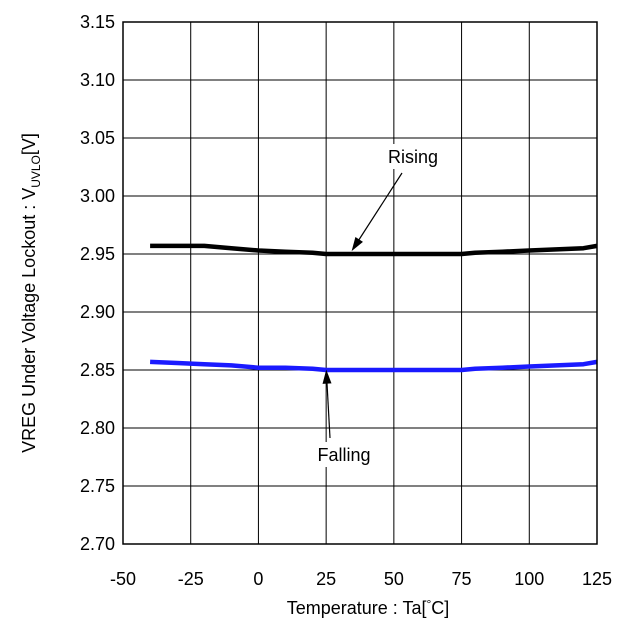  Describe the element at coordinates (97, 283) in the screenshot. I see `y-tick-labels: 2.70 2.75 2.80 2.85 2.90 2.95 3.00 3.05 3.10 3.15` at that location.